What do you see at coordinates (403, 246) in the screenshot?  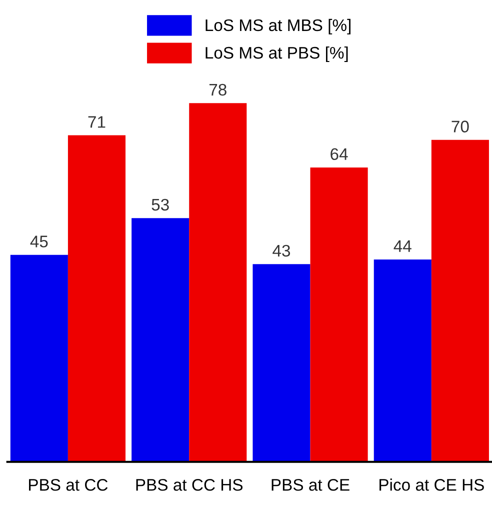 I see `data-label: 44` at bounding box center [403, 246].